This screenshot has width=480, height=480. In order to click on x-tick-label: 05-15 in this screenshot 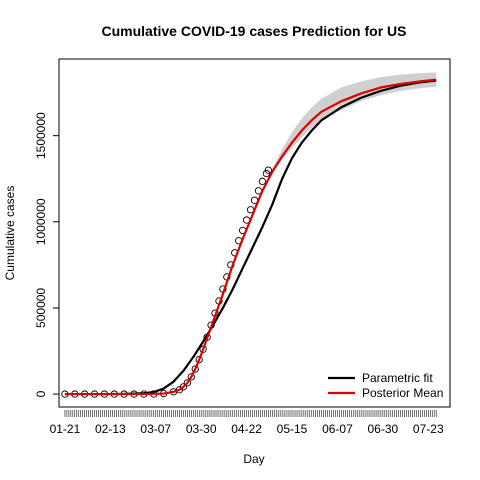, I will do `click(292, 429)`.